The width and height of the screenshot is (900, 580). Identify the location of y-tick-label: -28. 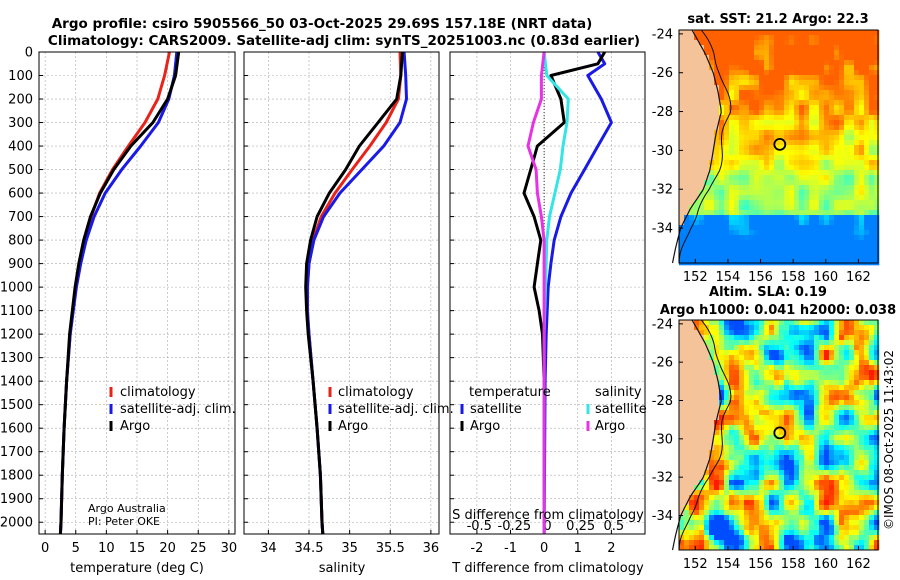
(662, 112).